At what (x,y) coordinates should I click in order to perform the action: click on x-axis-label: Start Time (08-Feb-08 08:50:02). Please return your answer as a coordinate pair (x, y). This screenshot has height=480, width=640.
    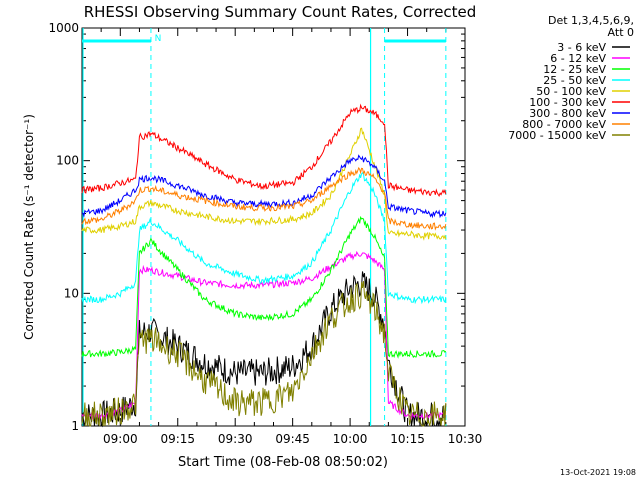
    Looking at the image, I should click on (283, 462).